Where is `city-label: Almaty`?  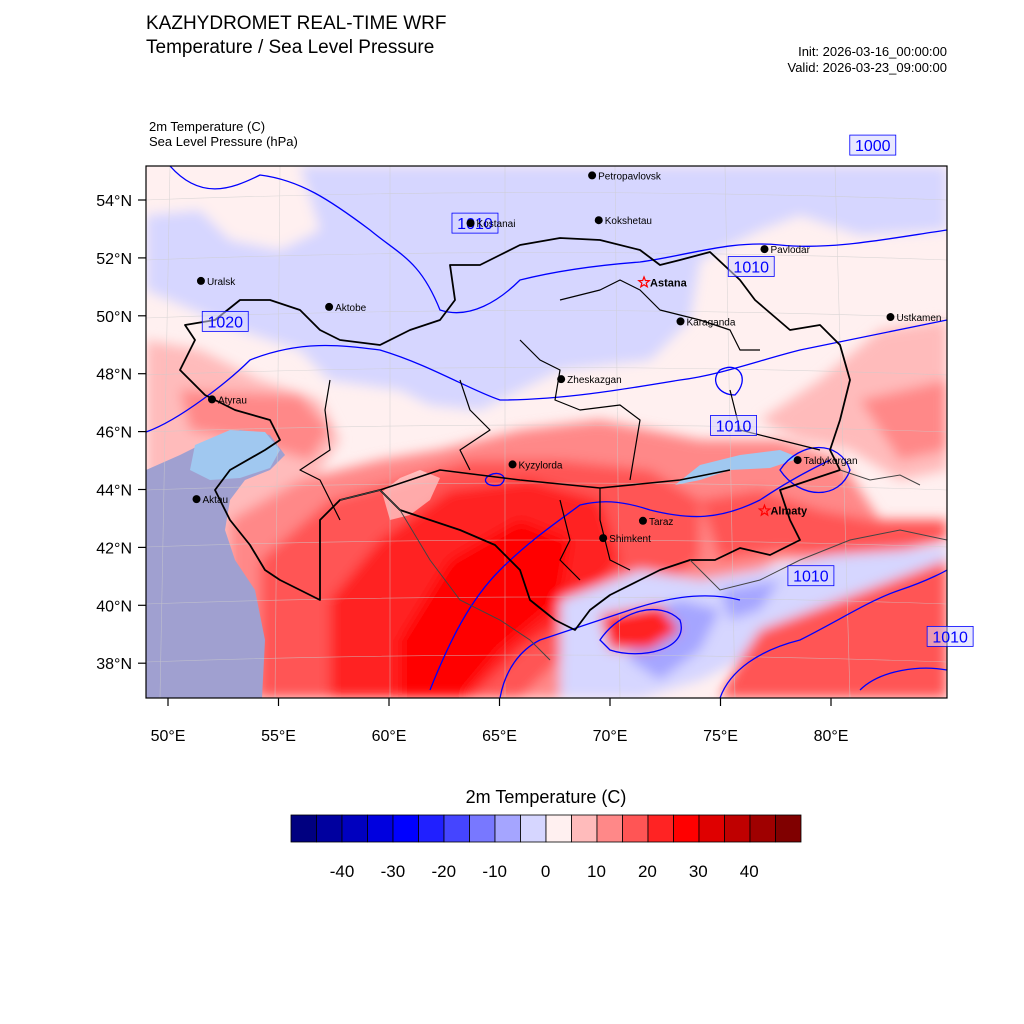 city-label: Almaty is located at coordinates (789, 512).